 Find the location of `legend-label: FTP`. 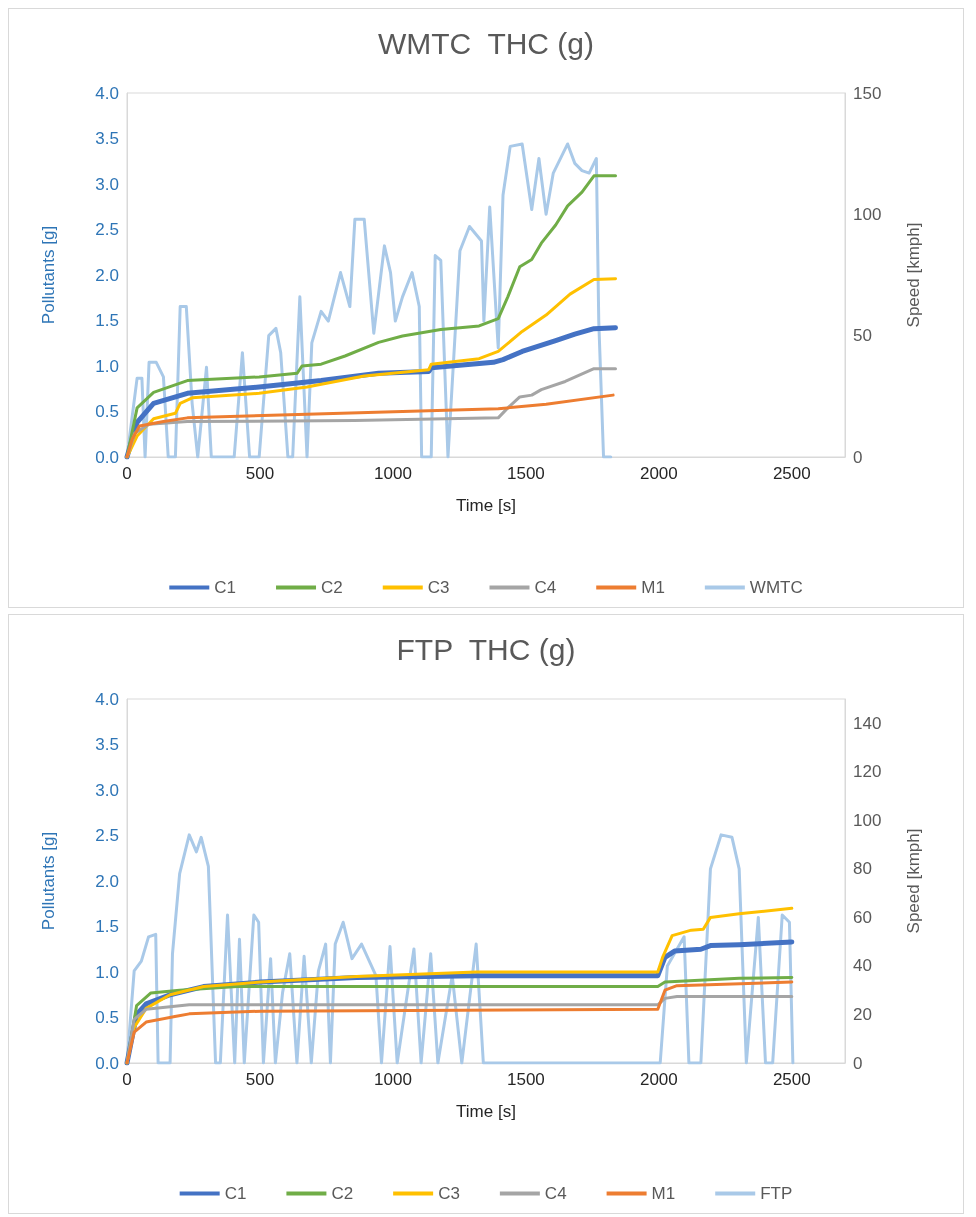

legend-label: FTP is located at coordinates (776, 1193).